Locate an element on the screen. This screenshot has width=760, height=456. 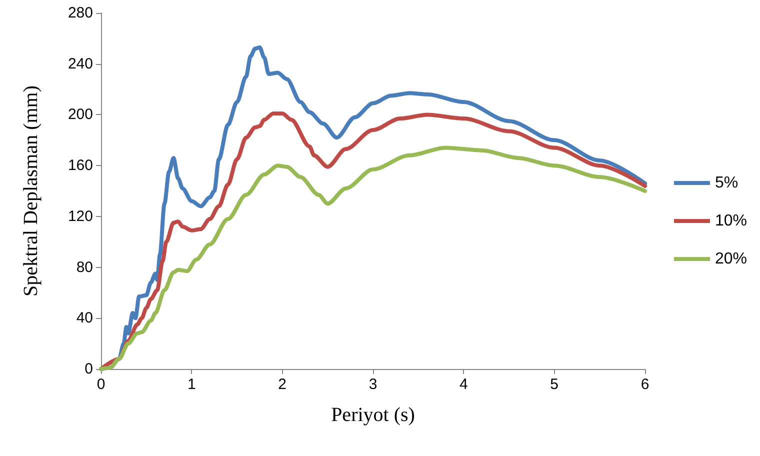
x-tick-label: 5 is located at coordinates (554, 384).